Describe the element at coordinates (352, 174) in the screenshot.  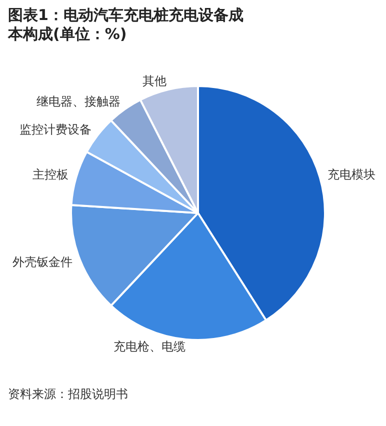
I see `slice-label: 充电模块` at that location.